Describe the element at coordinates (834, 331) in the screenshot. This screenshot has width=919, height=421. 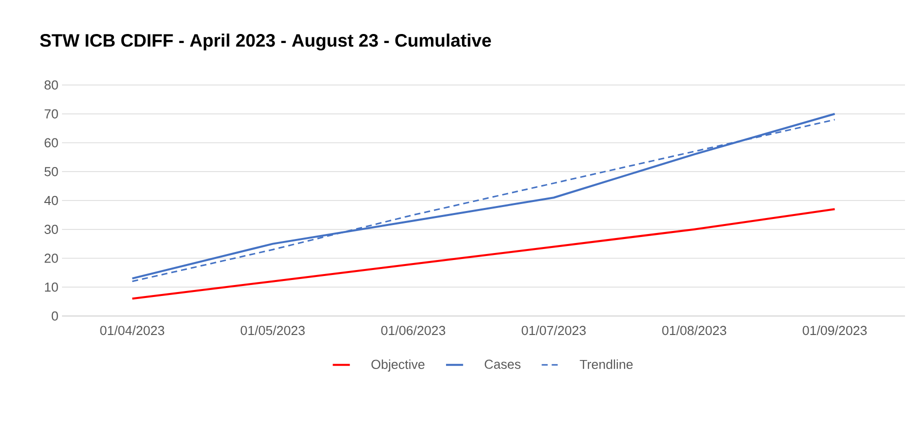
I see `x-tick-label: 01/09/2023` at that location.